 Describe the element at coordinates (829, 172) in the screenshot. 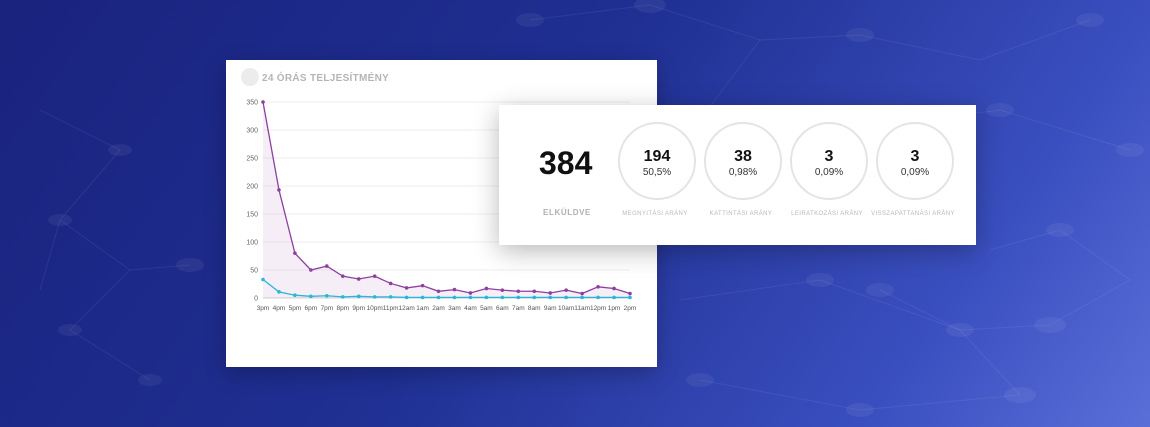

I see `unsubscribe-percent: 0,09%` at that location.